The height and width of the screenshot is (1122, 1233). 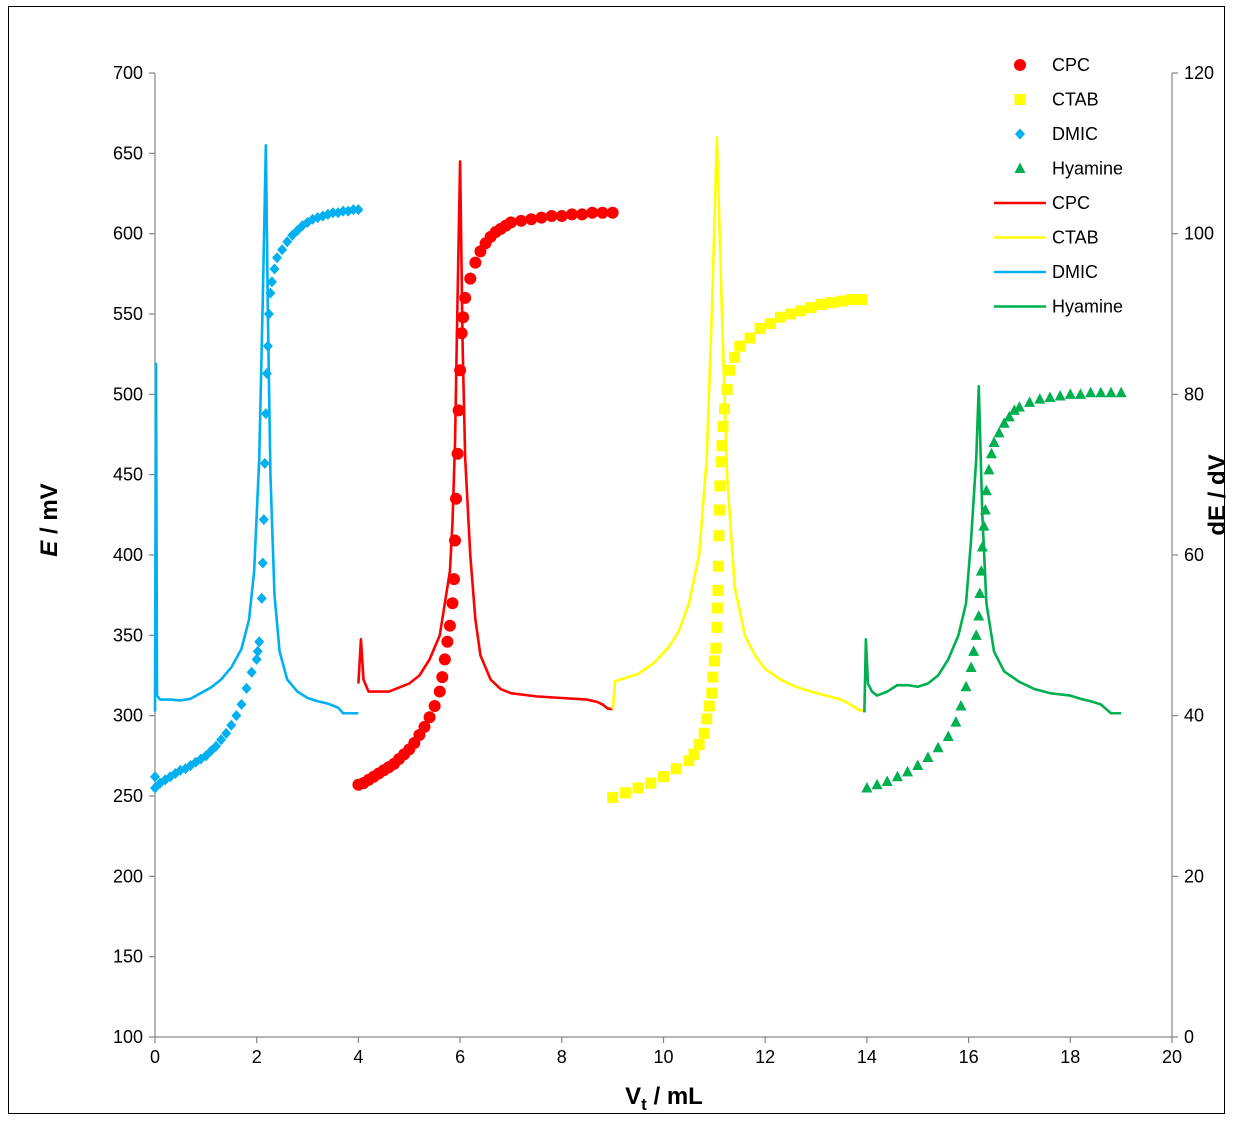 What do you see at coordinates (1075, 134) in the screenshot?
I see `legend-label-dmic: DMIC` at bounding box center [1075, 134].